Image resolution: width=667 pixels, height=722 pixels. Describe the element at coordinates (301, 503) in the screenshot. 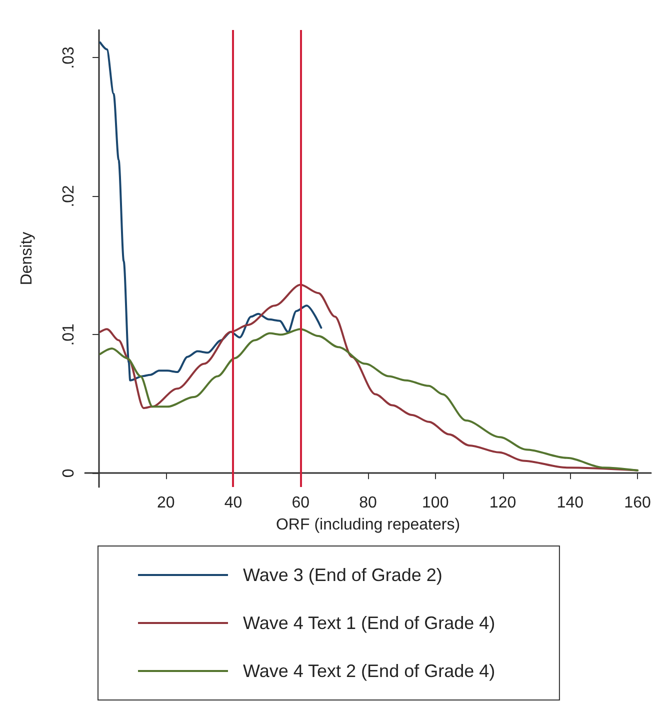

I see `x-tick-label: 60` at that location.